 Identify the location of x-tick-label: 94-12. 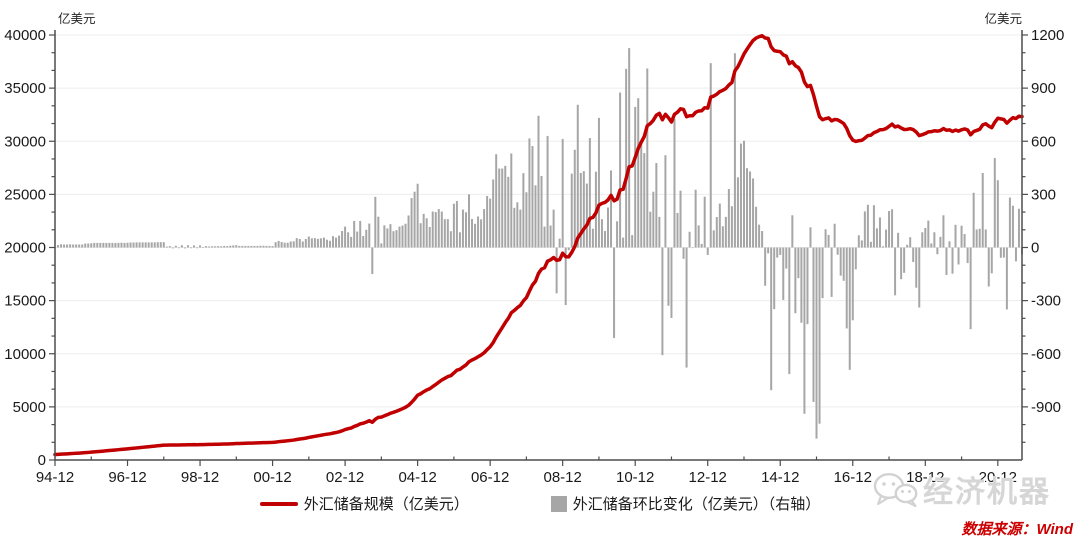
(55, 477).